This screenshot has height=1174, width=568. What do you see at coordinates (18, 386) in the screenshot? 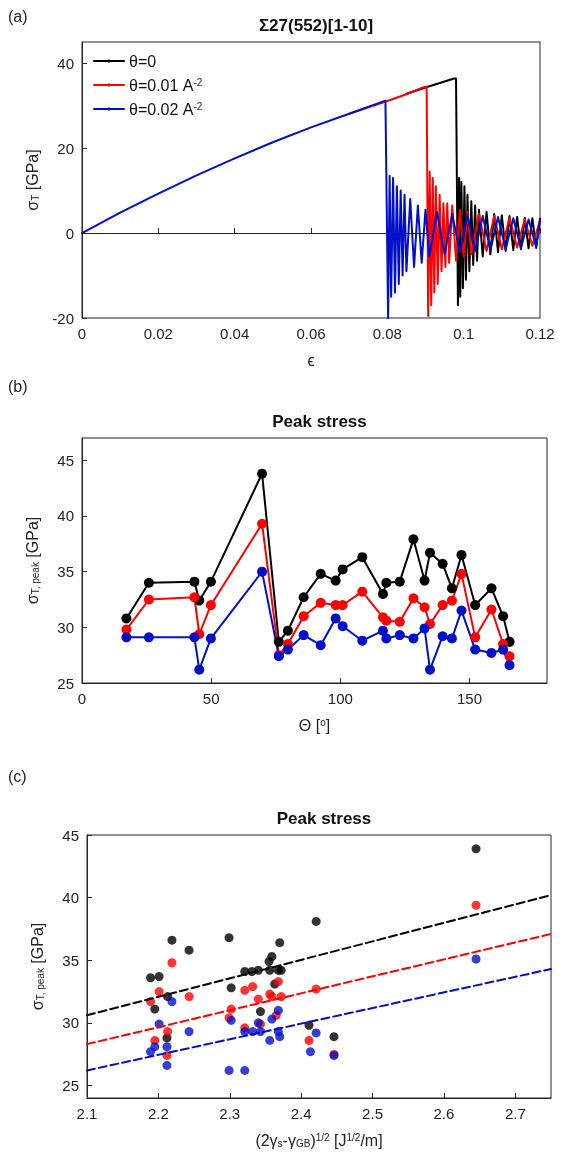
I see `text: (b)` at bounding box center [18, 386].